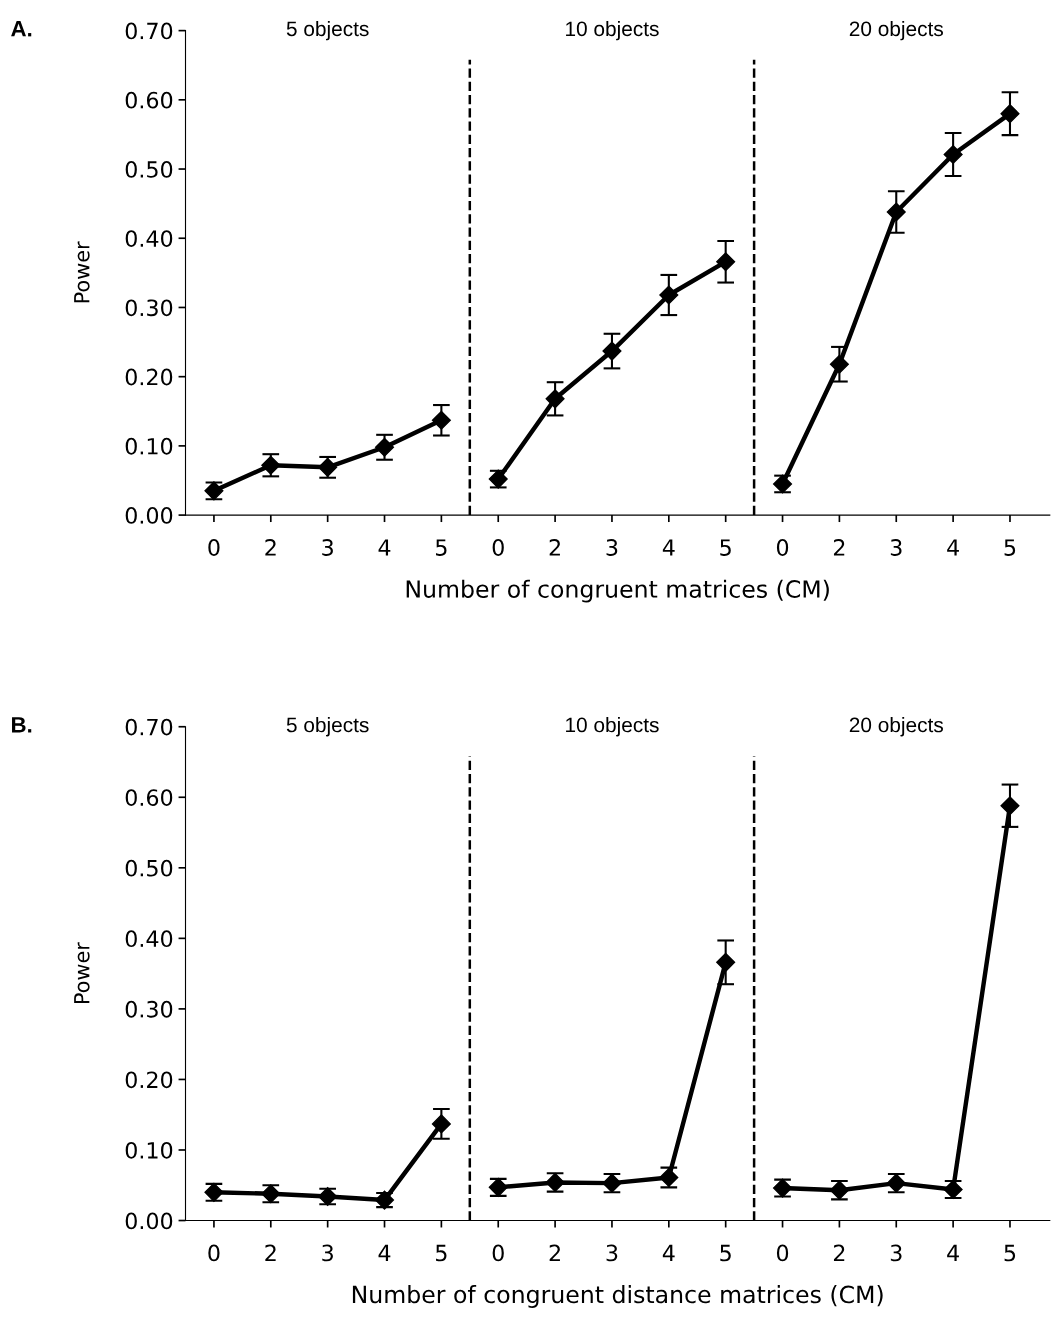  Describe the element at coordinates (22, 725) in the screenshot. I see `chart-title: B.` at that location.